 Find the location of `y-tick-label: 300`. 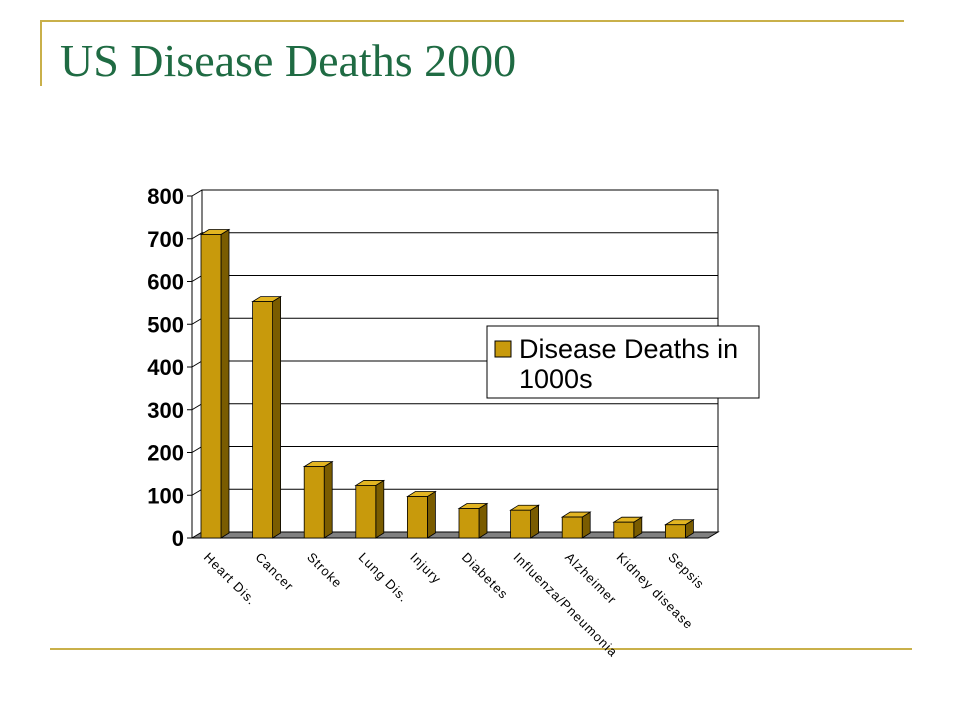

y-tick-label: 300 is located at coordinates (165, 410).